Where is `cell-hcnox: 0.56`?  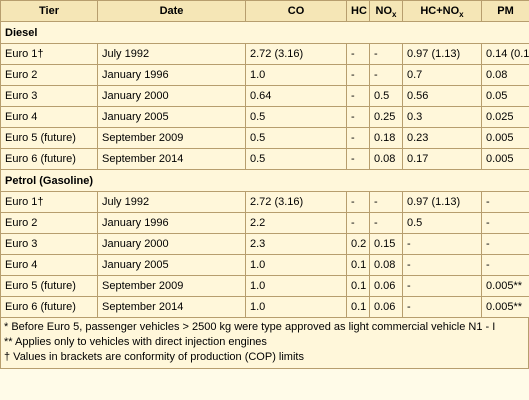 cell-hcnox: 0.56 is located at coordinates (442, 96).